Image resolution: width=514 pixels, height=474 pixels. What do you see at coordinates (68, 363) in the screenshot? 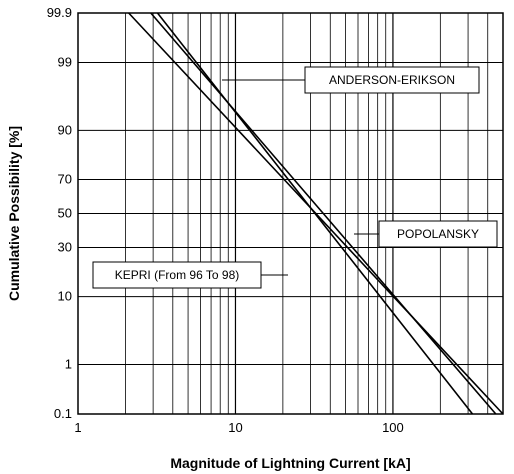
I see `y-tick-label: 1` at bounding box center [68, 363].